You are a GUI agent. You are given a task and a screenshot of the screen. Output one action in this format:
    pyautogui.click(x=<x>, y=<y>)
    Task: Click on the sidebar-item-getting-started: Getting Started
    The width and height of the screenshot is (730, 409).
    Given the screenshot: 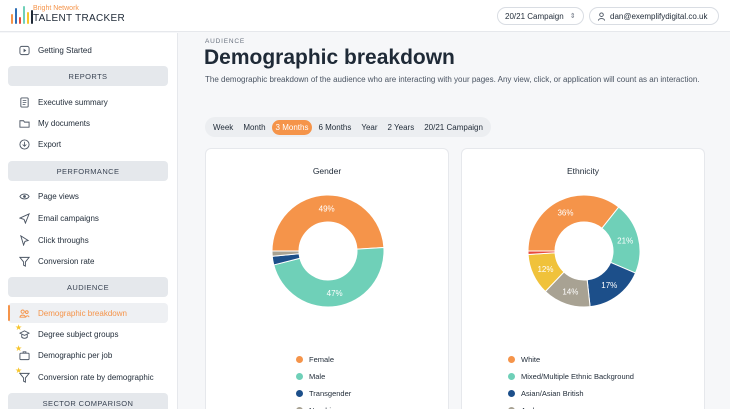 What is the action you would take?
    pyautogui.click(x=88, y=50)
    